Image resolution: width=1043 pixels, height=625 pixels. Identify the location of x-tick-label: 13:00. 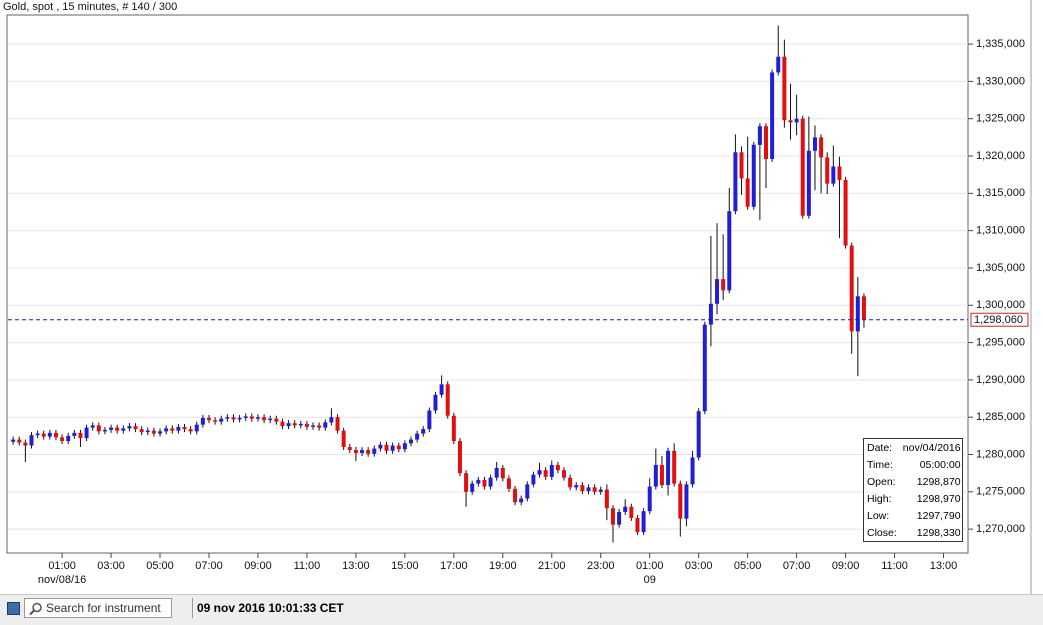
(356, 566).